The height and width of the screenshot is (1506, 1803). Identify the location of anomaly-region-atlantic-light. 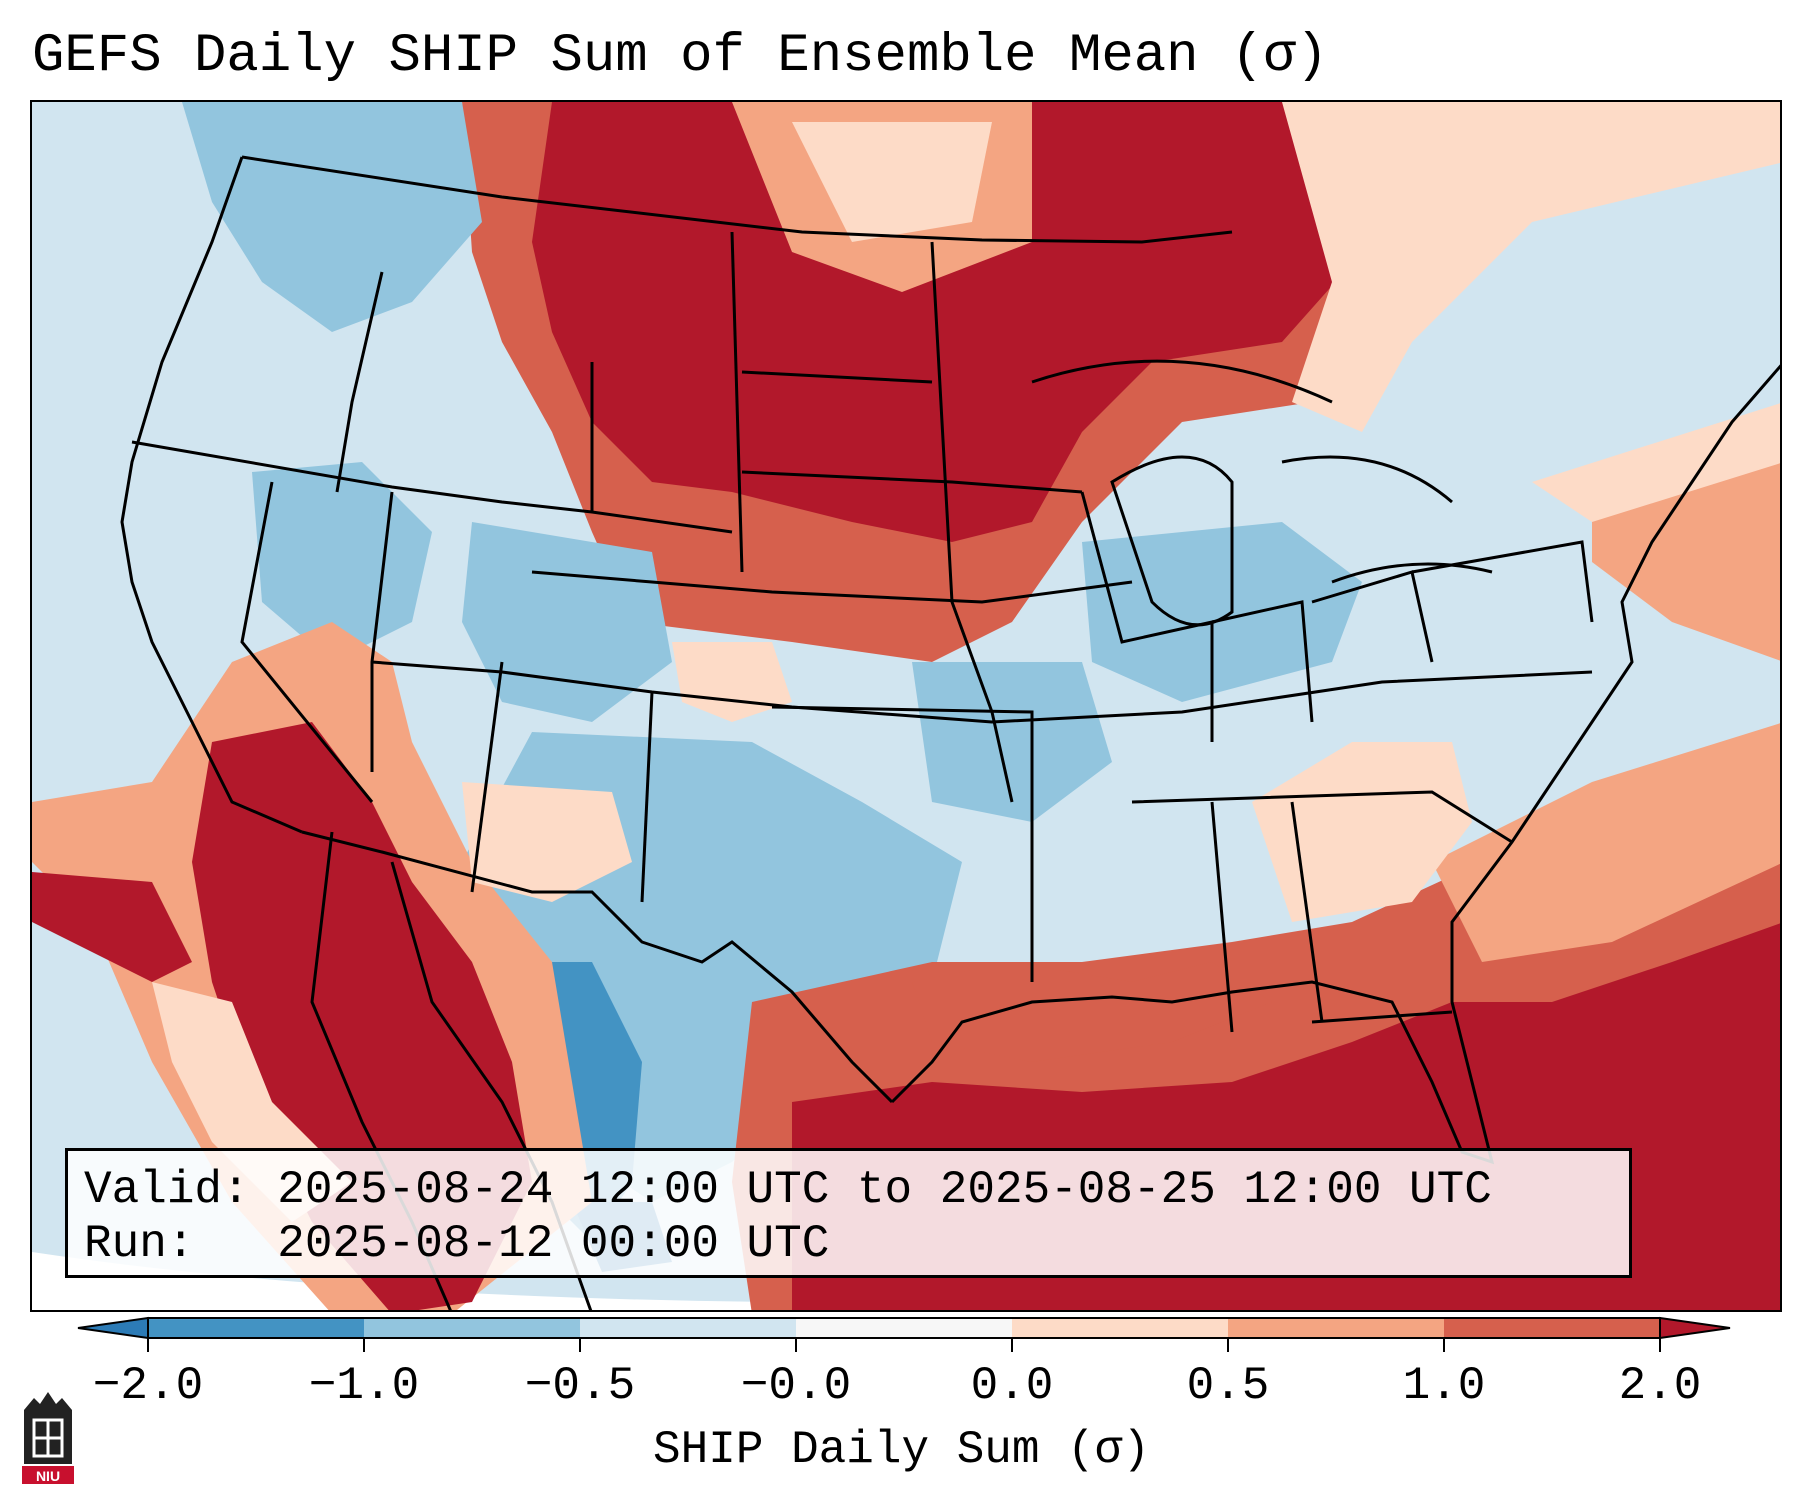
(1656, 462).